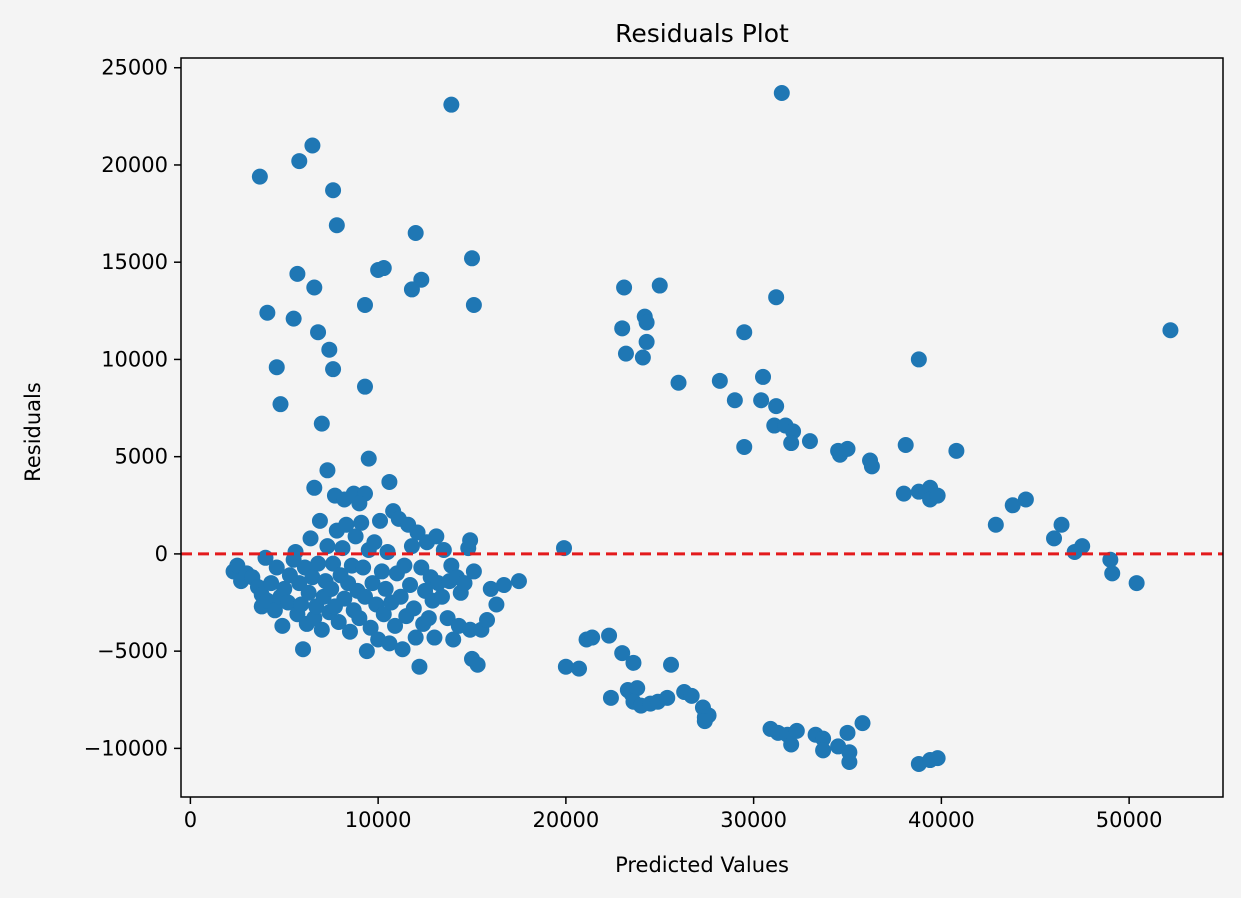  I want to click on x-tick-label: 40000, so click(941, 820).